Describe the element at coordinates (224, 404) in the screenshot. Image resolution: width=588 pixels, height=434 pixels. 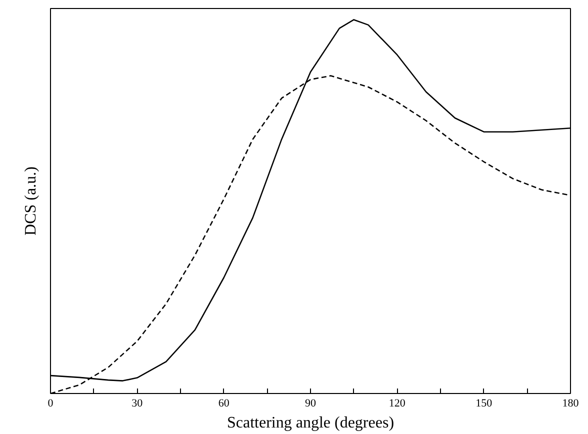
I see `x-tick-label: 60` at that location.